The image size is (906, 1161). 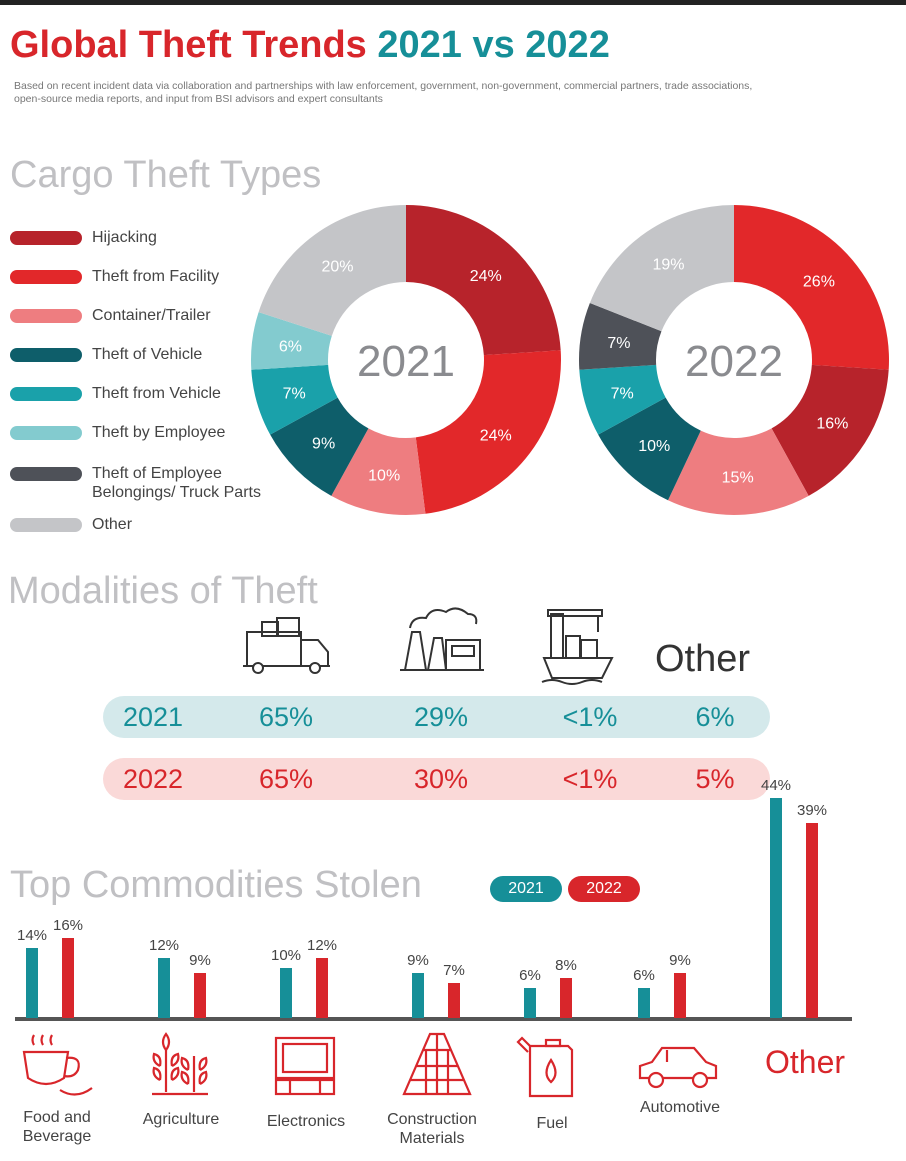 I want to click on ship-icon, so click(x=577, y=647).